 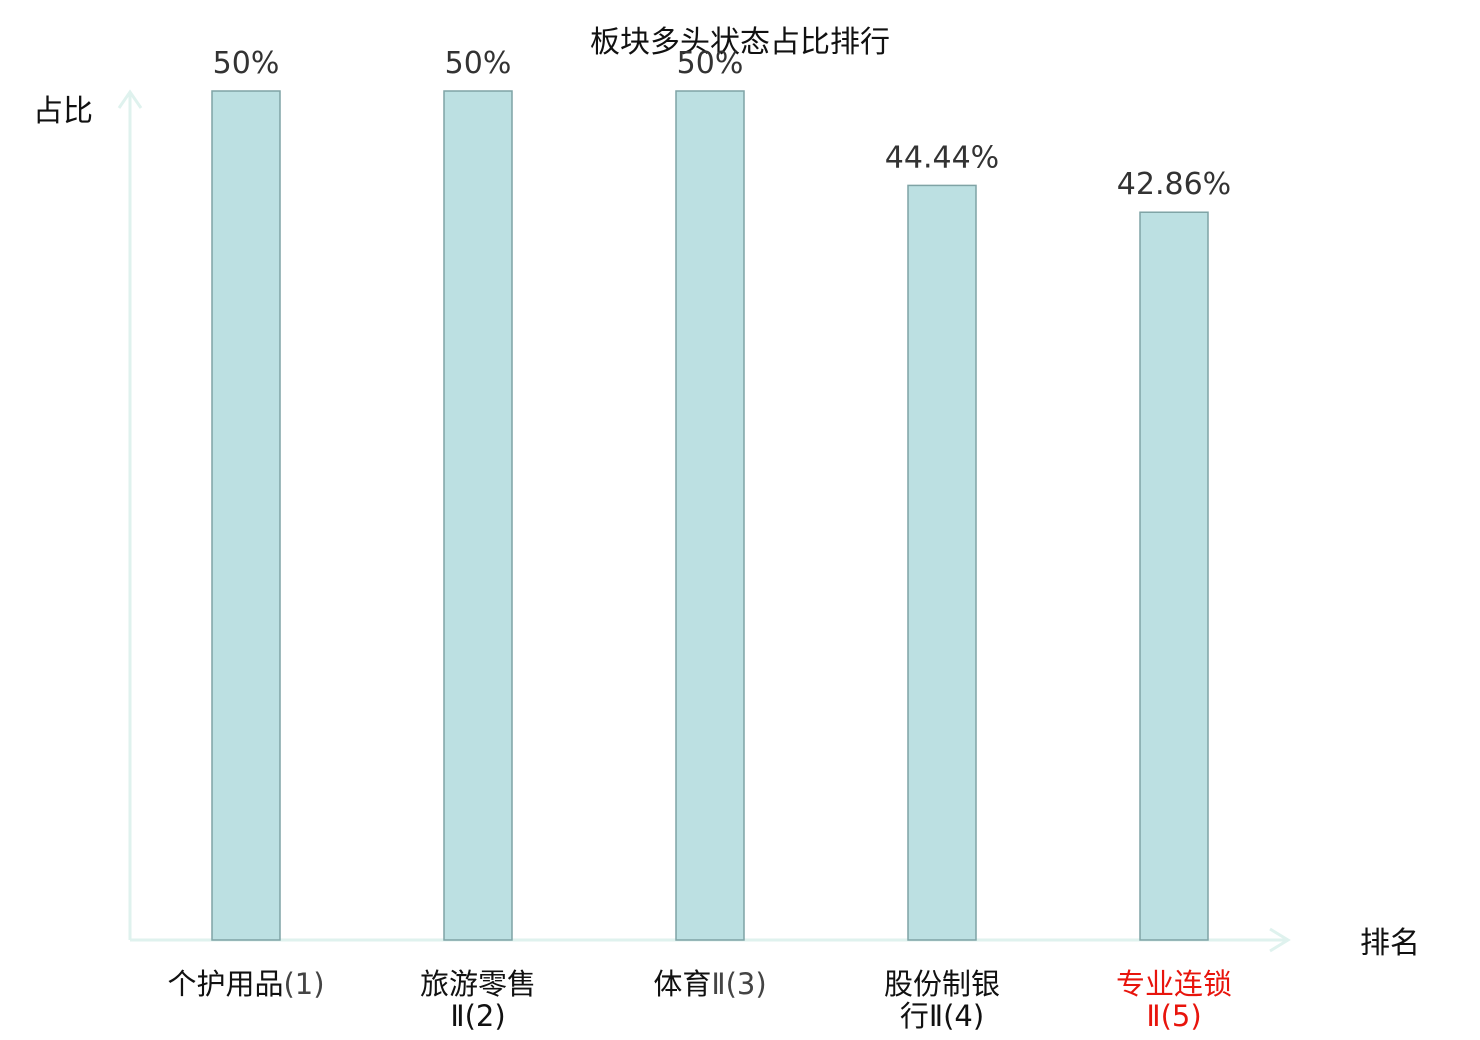 I want to click on category-name-2: 旅游零售, so click(x=478, y=984).